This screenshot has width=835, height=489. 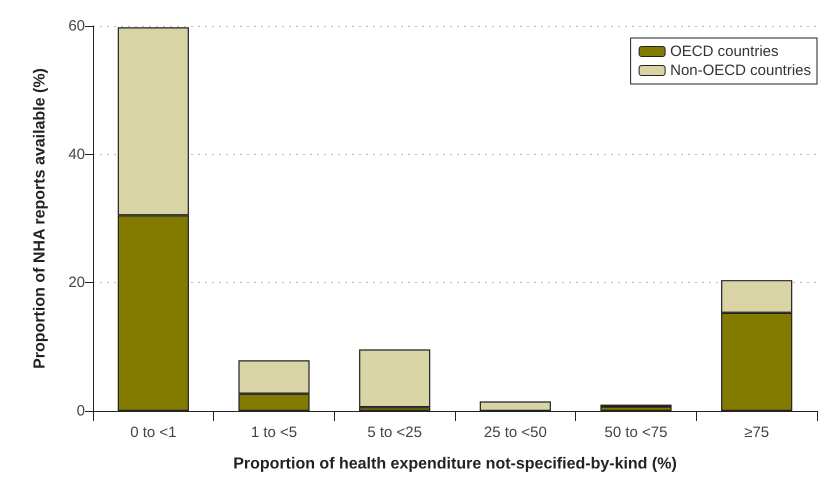 I want to click on y-tick-label: 40, so click(x=76, y=154).